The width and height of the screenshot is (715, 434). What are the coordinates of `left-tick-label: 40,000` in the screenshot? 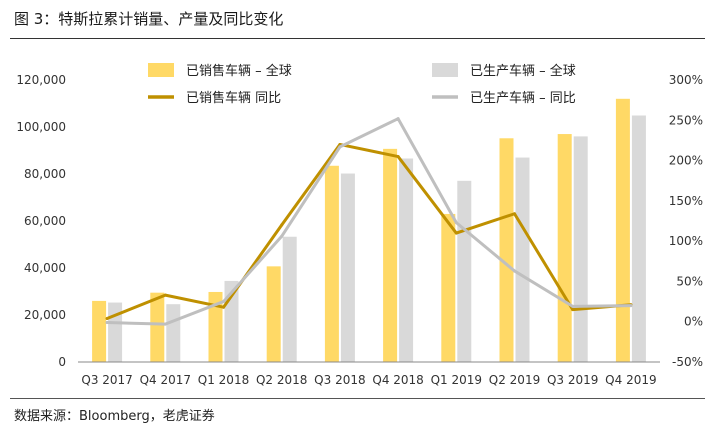 It's located at (45, 268).